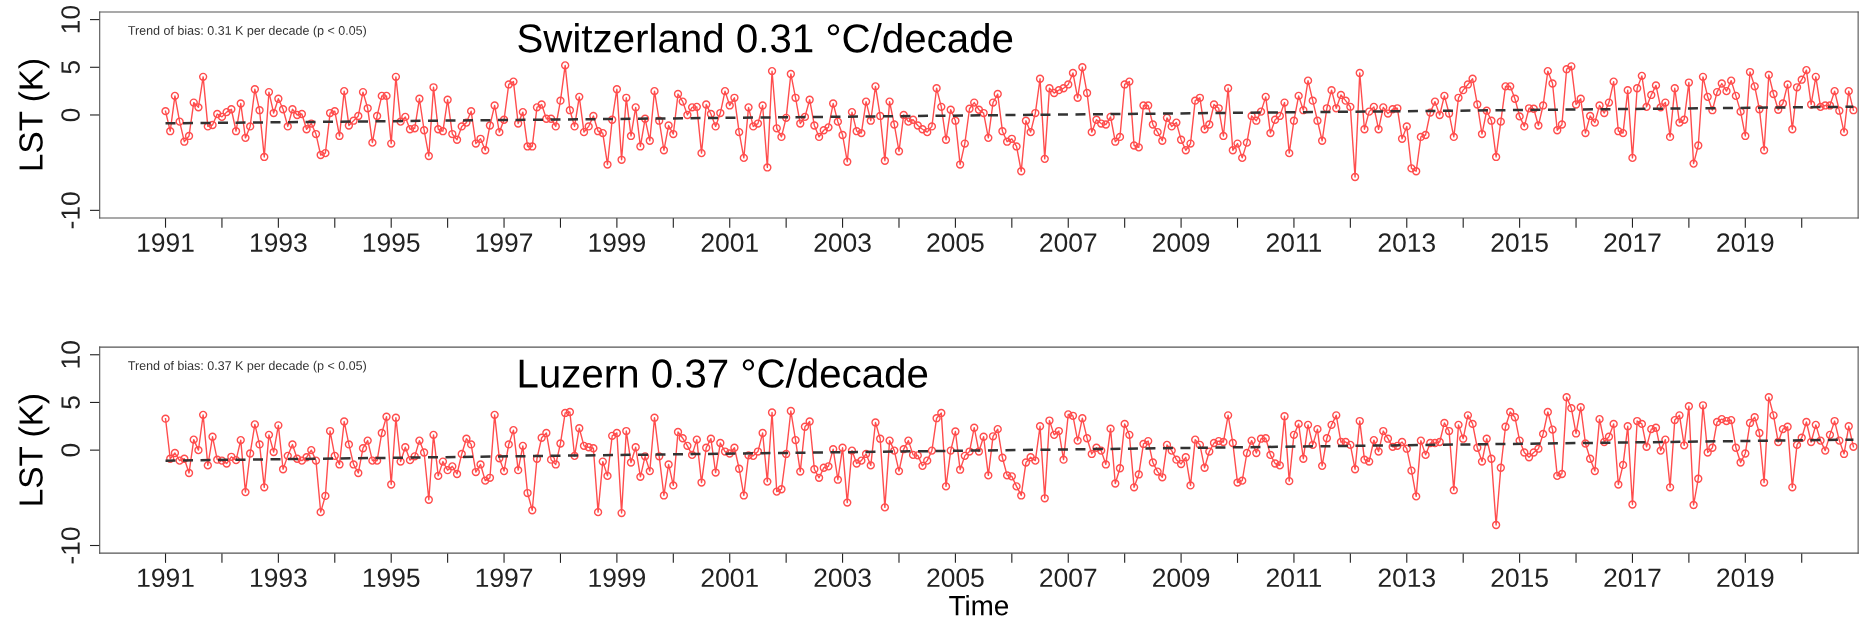 The image size is (1860, 630). What do you see at coordinates (765, 38) in the screenshot?
I see `annotation: Switzerland 0.31 °C/decade` at bounding box center [765, 38].